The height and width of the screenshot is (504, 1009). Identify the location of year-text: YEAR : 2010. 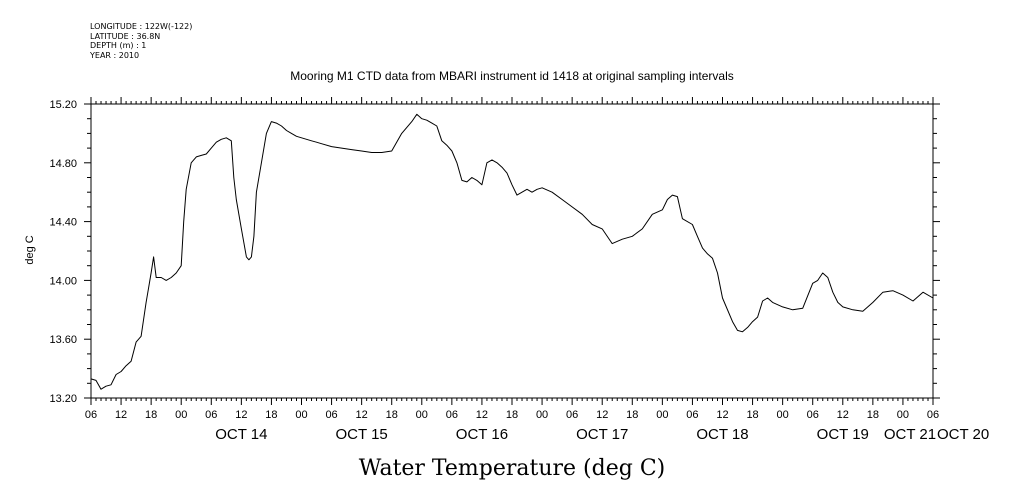
(115, 55).